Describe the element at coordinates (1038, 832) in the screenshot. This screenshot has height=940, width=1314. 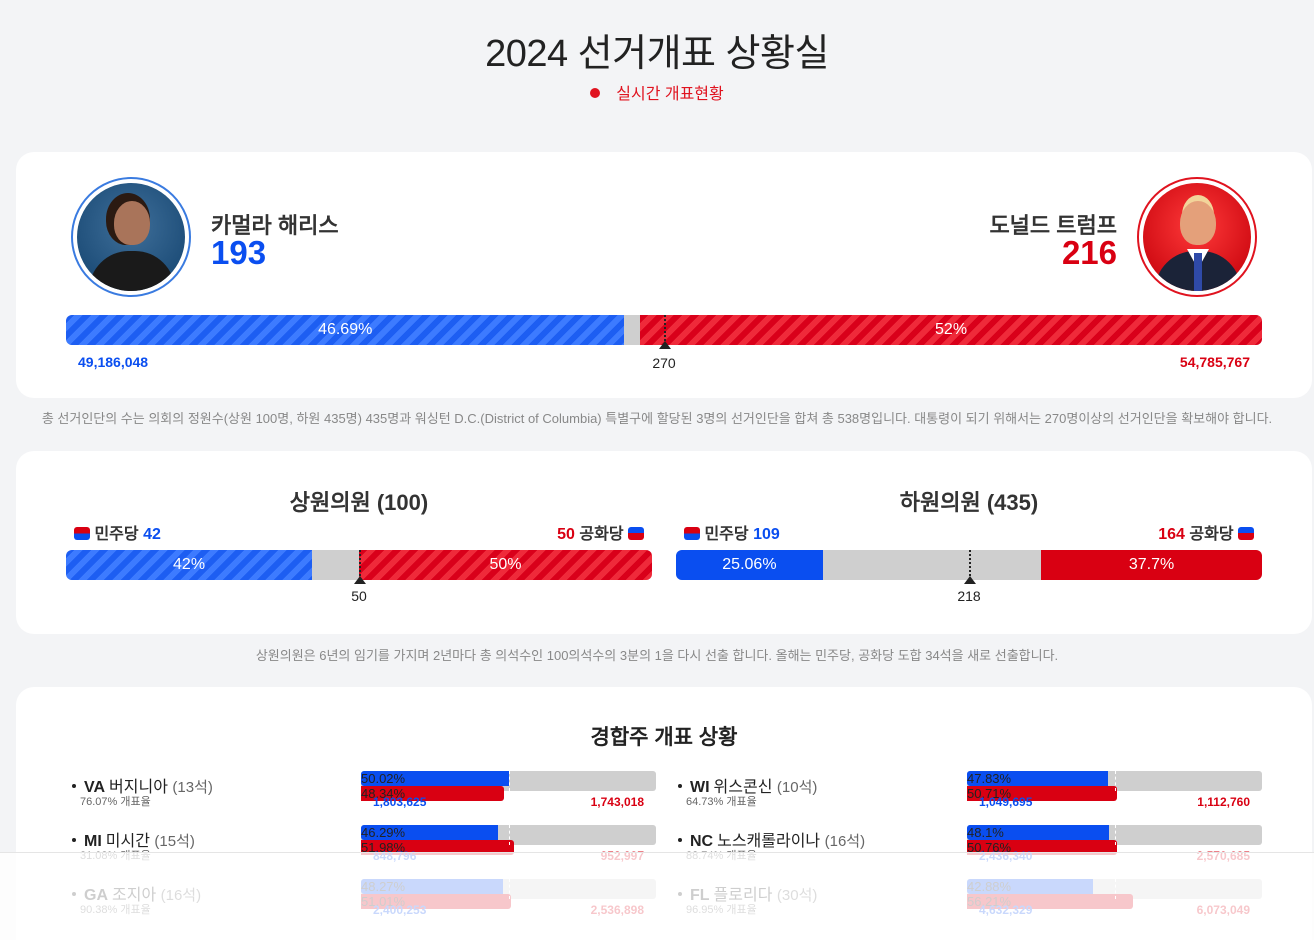
I see `swing-dem-bar: 48.1%` at that location.